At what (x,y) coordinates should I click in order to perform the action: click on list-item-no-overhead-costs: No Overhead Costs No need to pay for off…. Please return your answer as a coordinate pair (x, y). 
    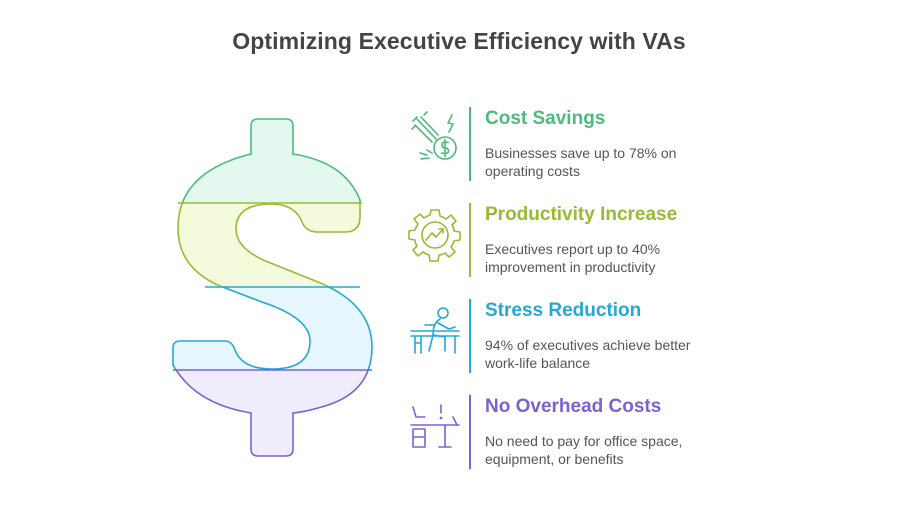
    Looking at the image, I should click on (615, 434).